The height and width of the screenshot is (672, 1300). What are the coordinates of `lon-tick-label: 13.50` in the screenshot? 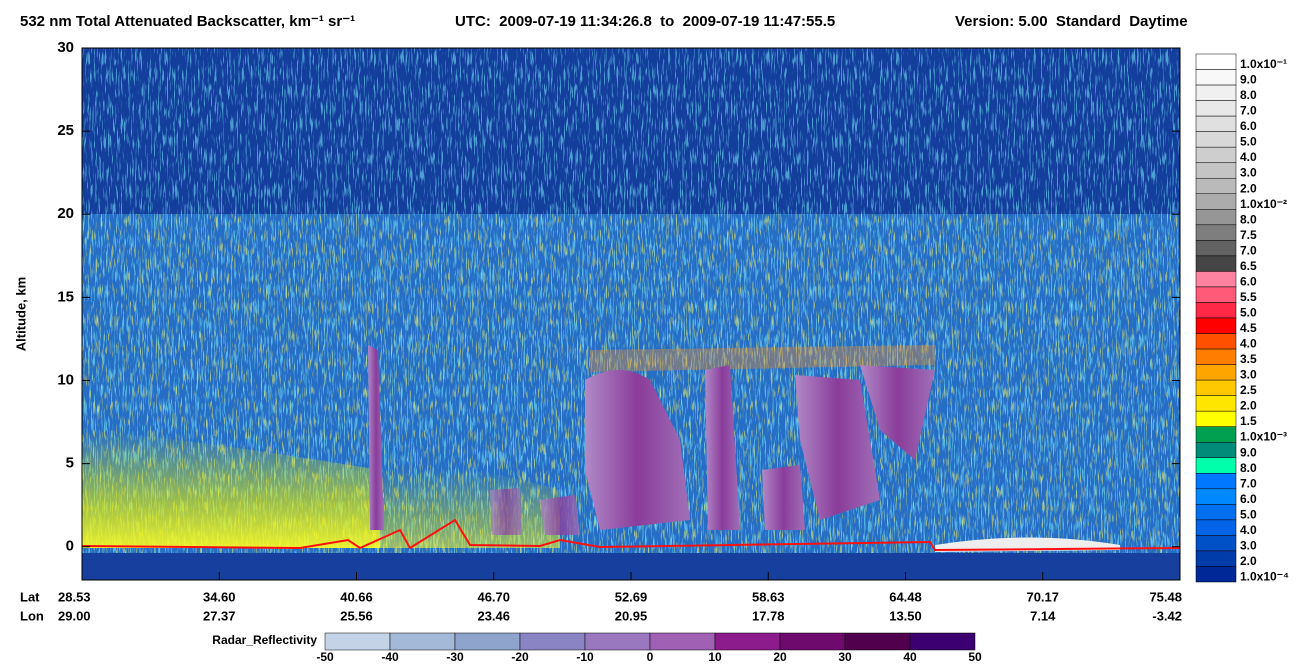 It's located at (905, 615).